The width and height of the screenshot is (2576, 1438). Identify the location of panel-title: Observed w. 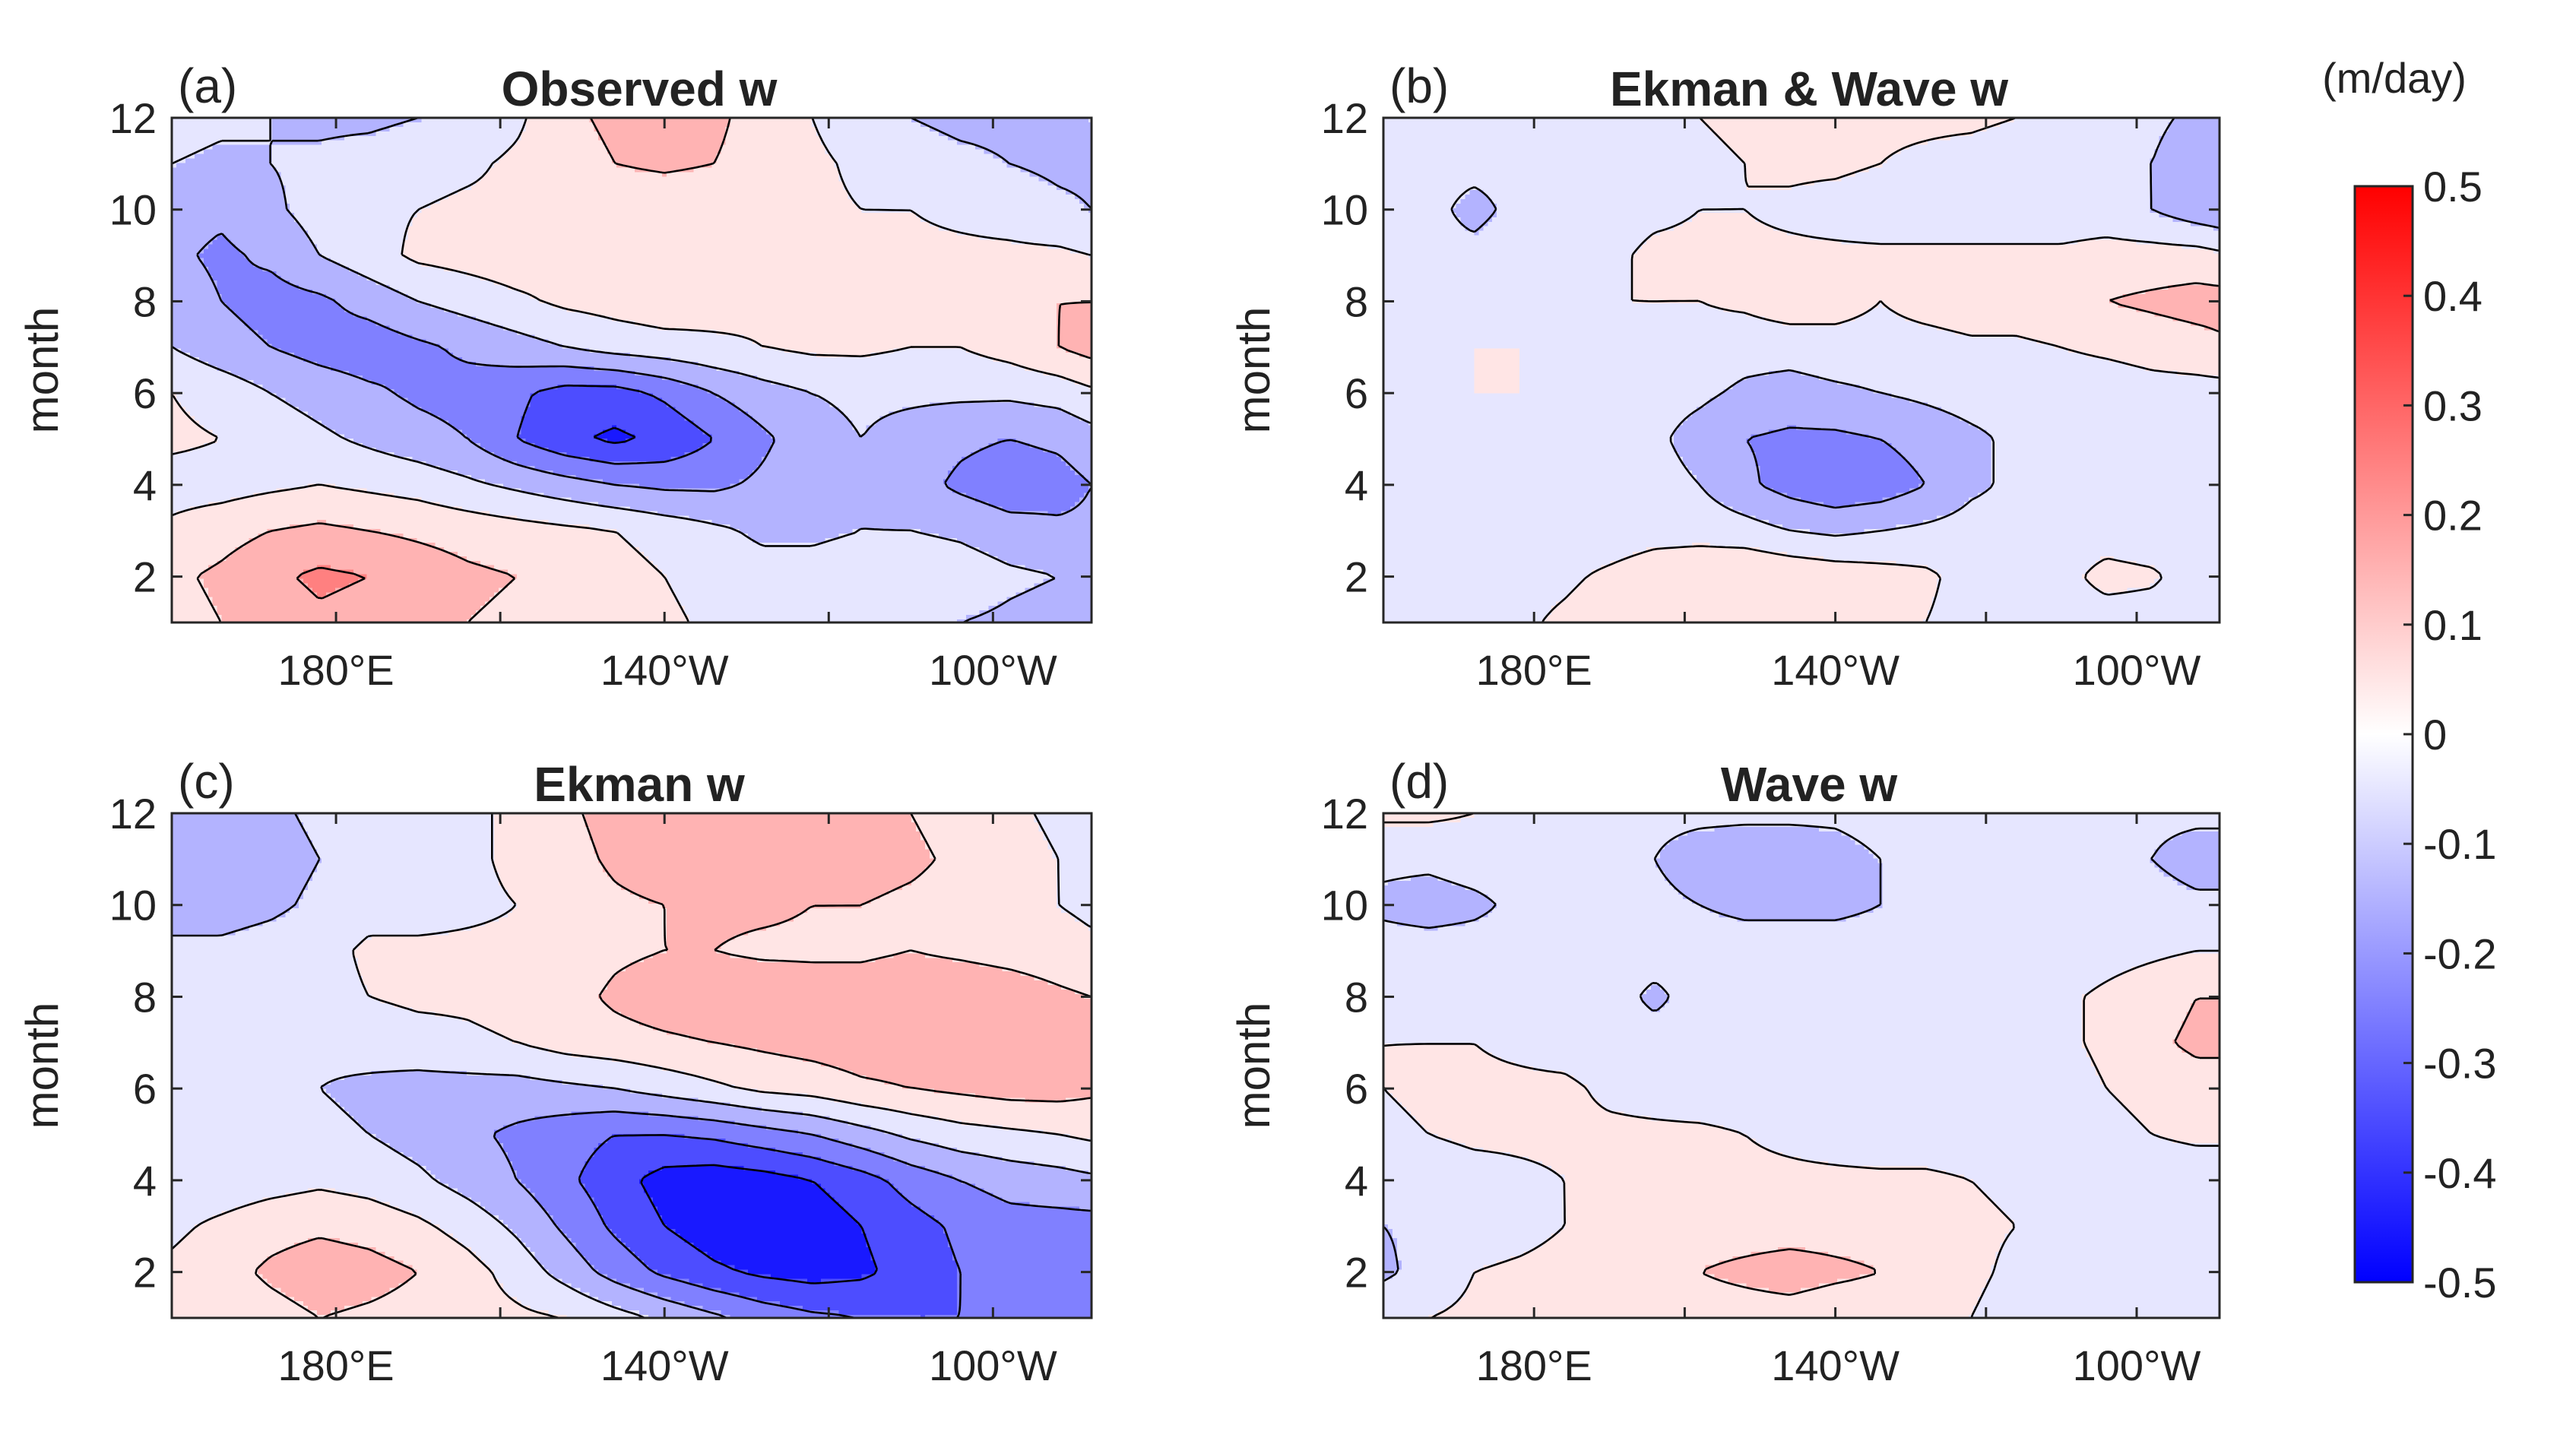
(640, 89).